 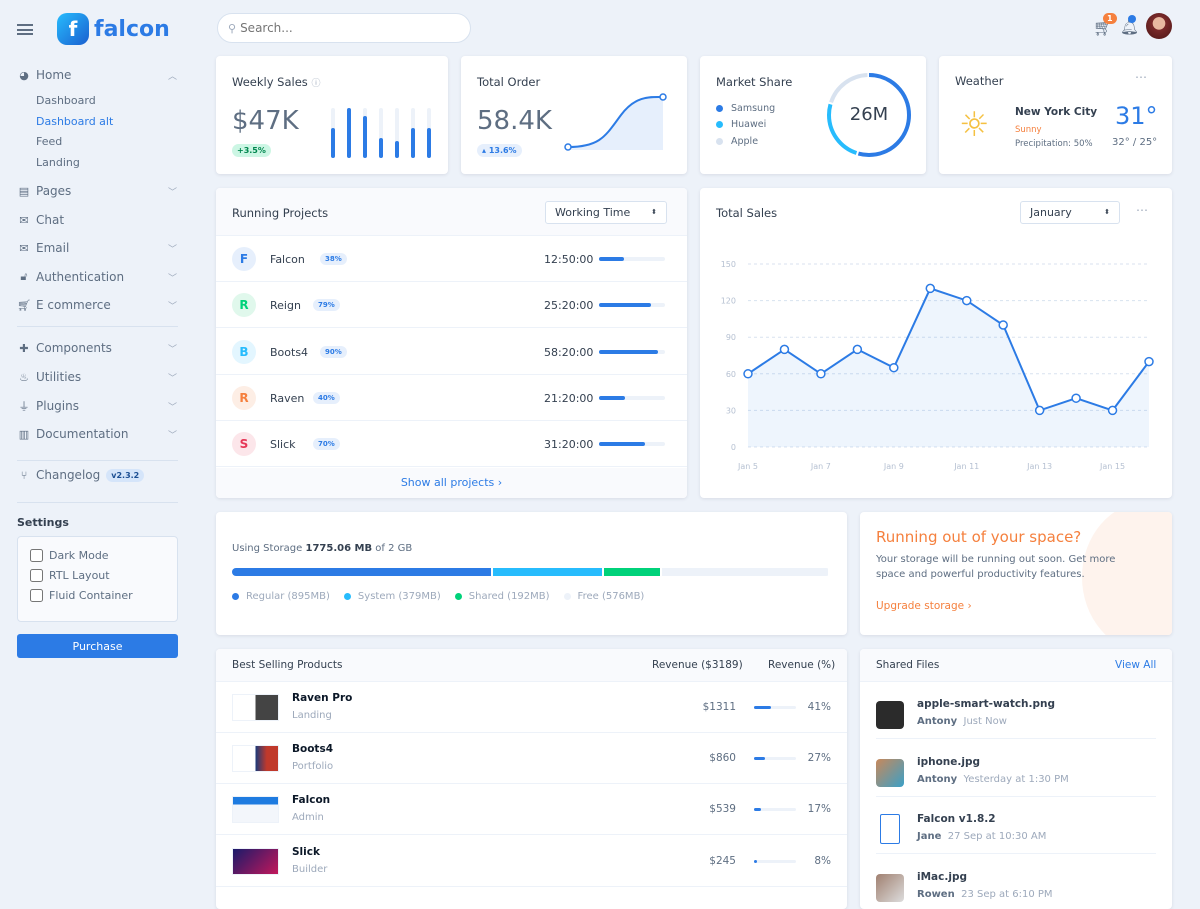 I want to click on puzzle-icon: ✚, so click(x=24, y=348).